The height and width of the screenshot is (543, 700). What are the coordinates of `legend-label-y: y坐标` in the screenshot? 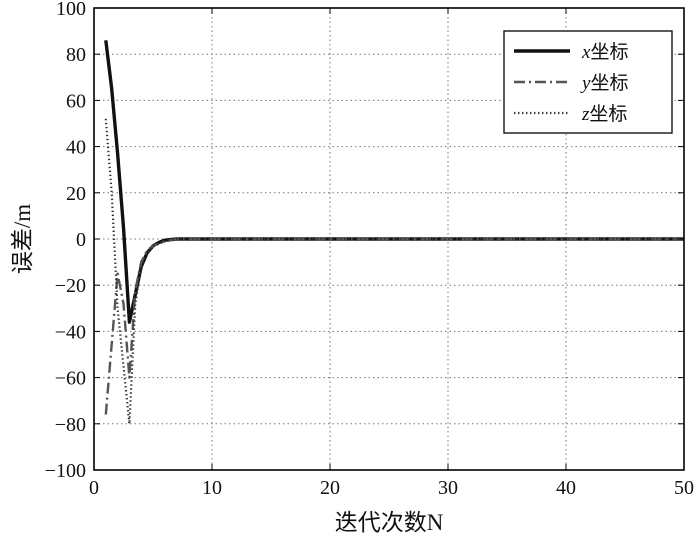 It's located at (604, 83).